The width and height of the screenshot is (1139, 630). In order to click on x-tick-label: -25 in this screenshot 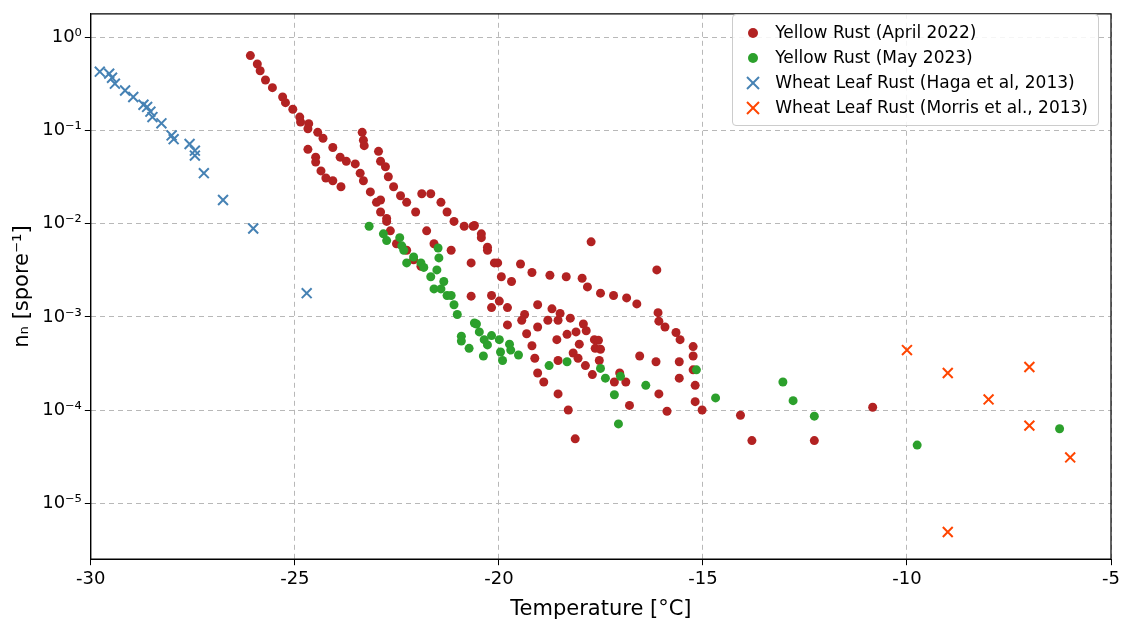, I will do `click(295, 577)`.